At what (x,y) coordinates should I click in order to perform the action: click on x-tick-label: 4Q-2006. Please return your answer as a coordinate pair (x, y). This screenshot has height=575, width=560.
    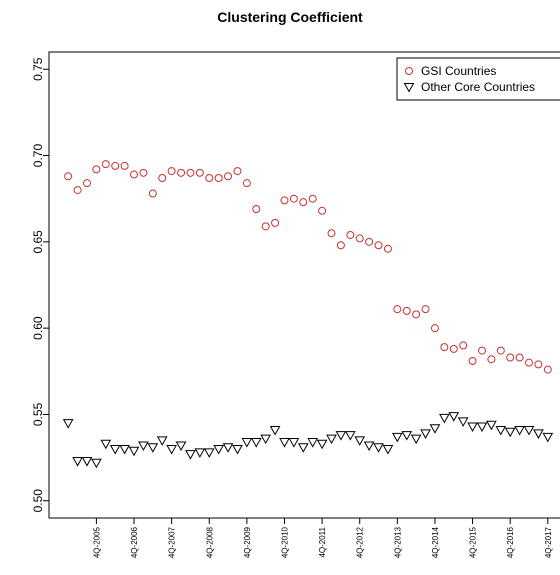
    Looking at the image, I should click on (134, 542).